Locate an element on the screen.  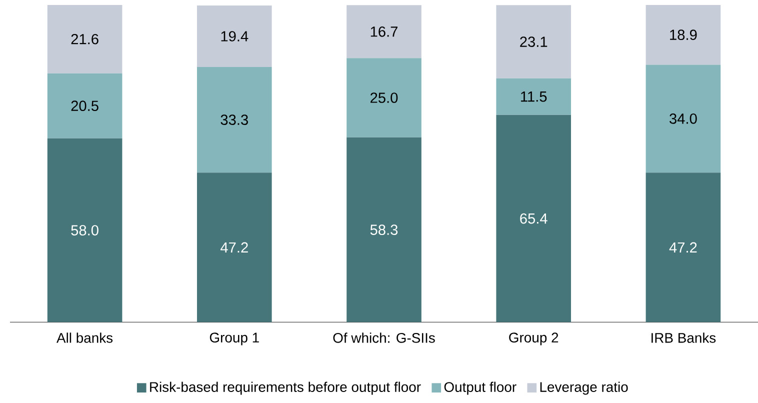
data-label: 33.3 is located at coordinates (234, 119).